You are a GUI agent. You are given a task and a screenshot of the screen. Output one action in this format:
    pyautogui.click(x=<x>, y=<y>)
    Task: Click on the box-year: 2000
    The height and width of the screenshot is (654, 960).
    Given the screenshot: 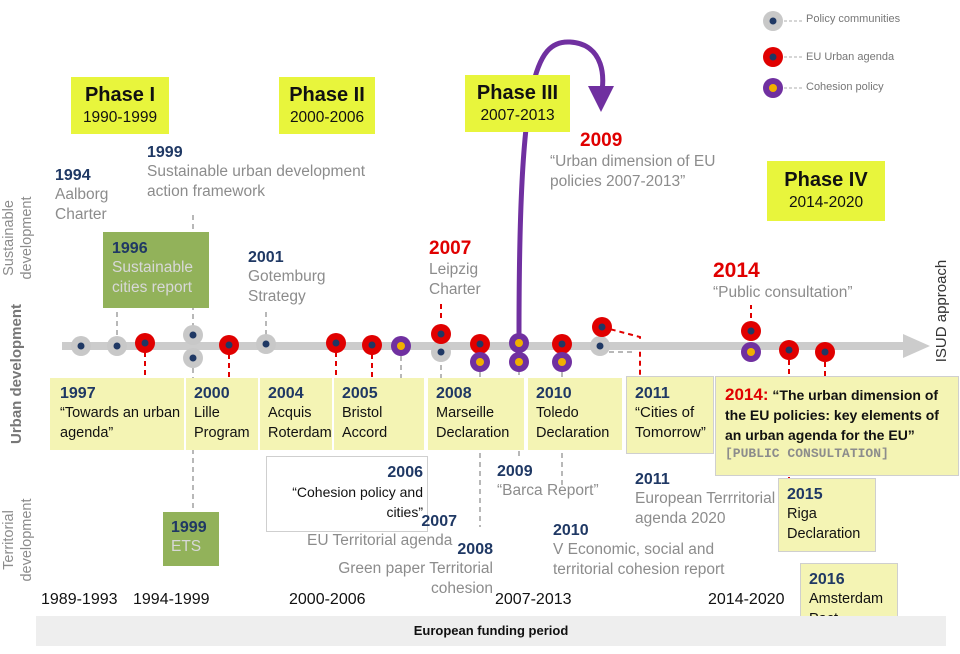 What is the action you would take?
    pyautogui.click(x=212, y=393)
    